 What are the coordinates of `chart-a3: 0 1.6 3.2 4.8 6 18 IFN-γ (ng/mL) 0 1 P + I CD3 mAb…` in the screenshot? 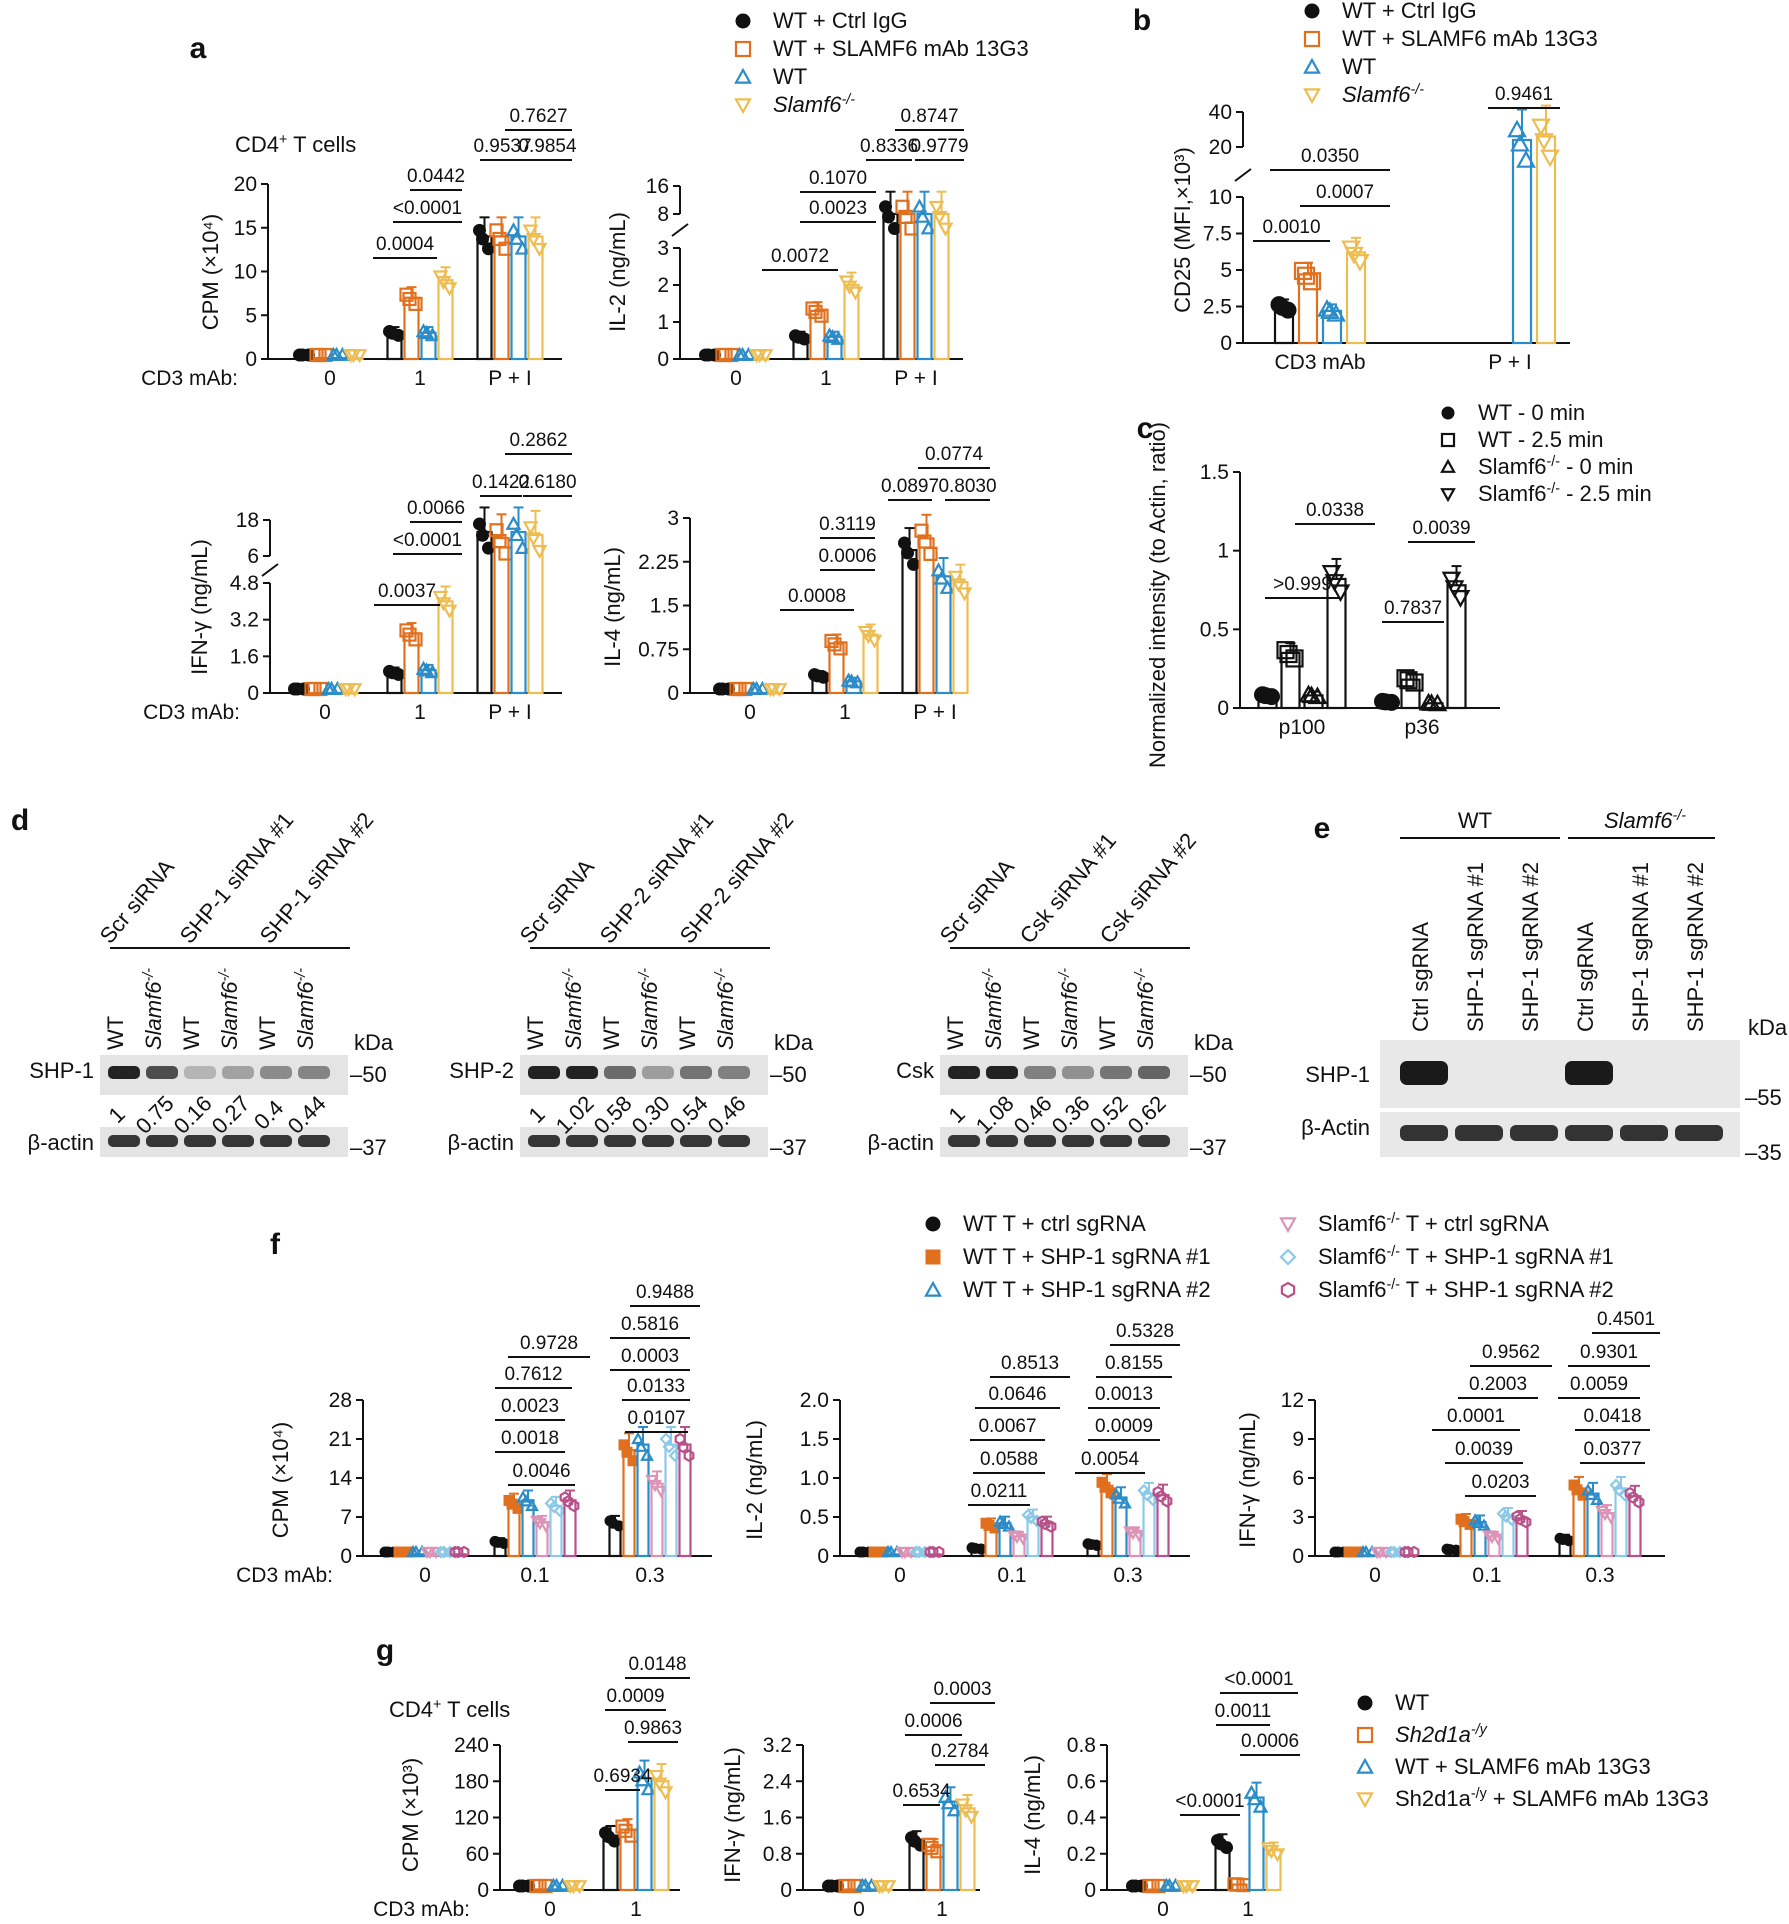 It's located at (359, 577).